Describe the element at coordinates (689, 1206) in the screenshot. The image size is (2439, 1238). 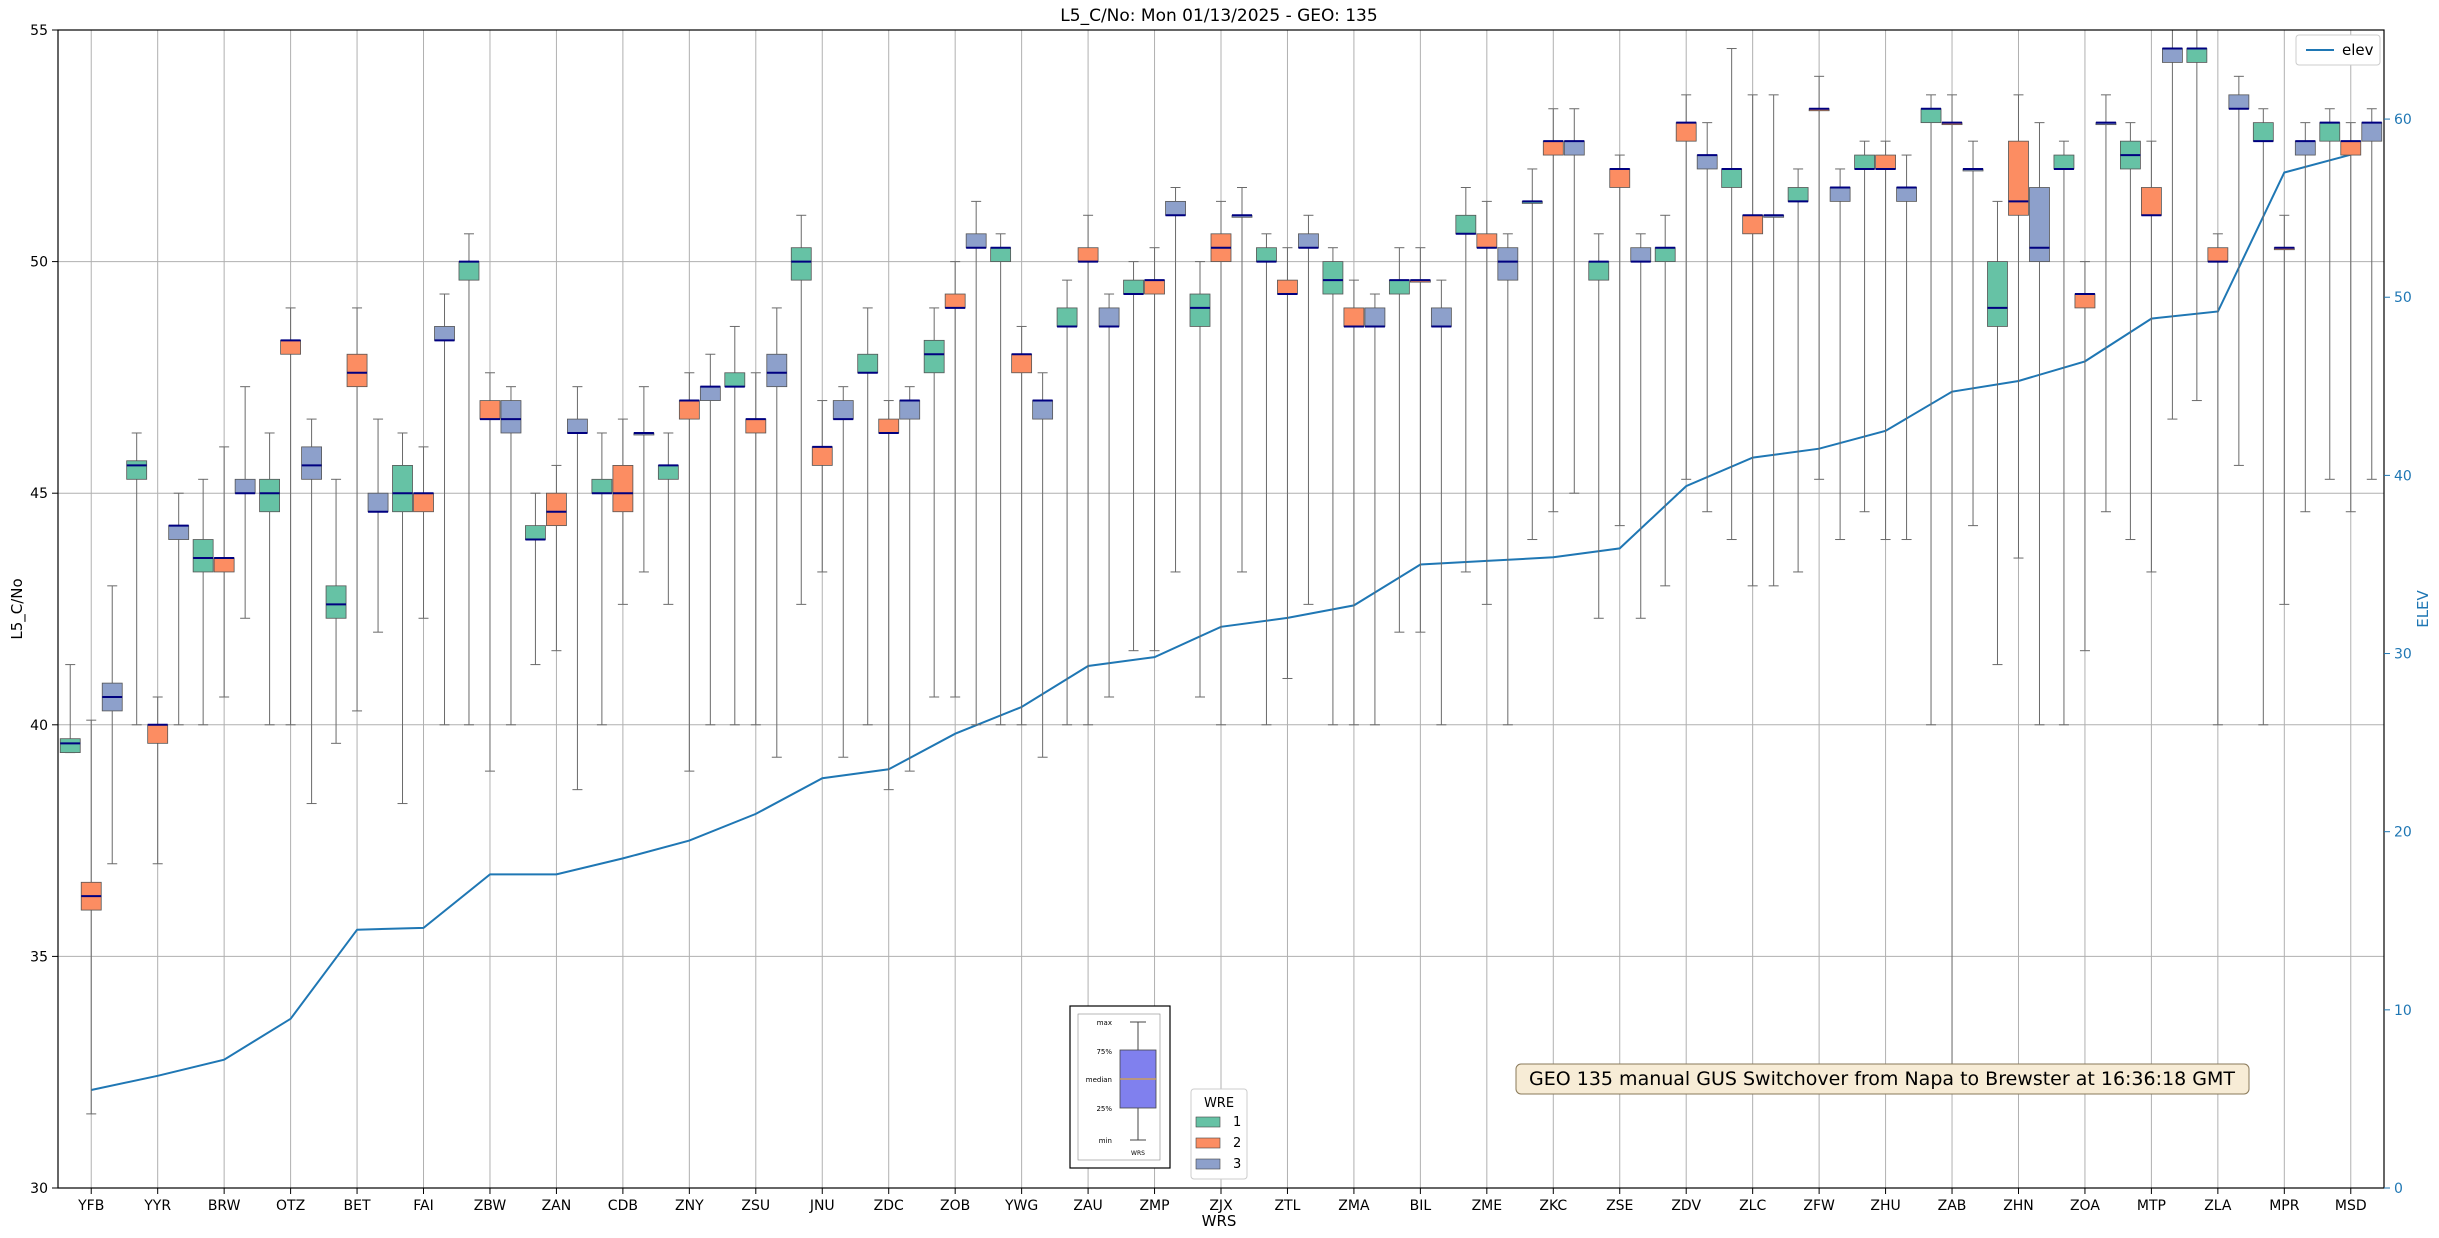
I see `x-tick-label: ZNY` at that location.